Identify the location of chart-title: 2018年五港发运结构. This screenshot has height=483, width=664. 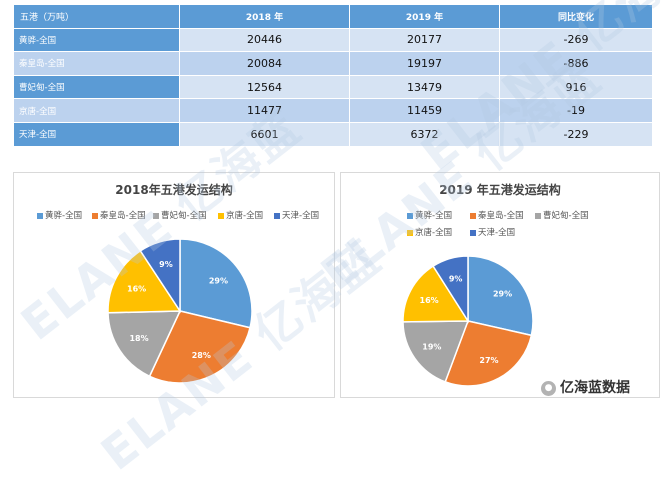
(174, 190).